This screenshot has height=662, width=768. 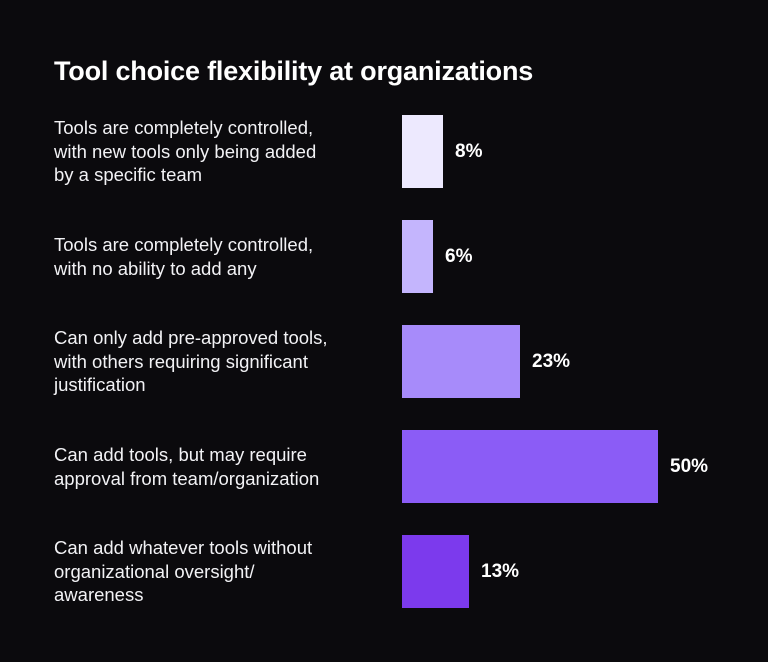 What do you see at coordinates (128, 174) in the screenshot?
I see `category-label-line: by a specific team` at bounding box center [128, 174].